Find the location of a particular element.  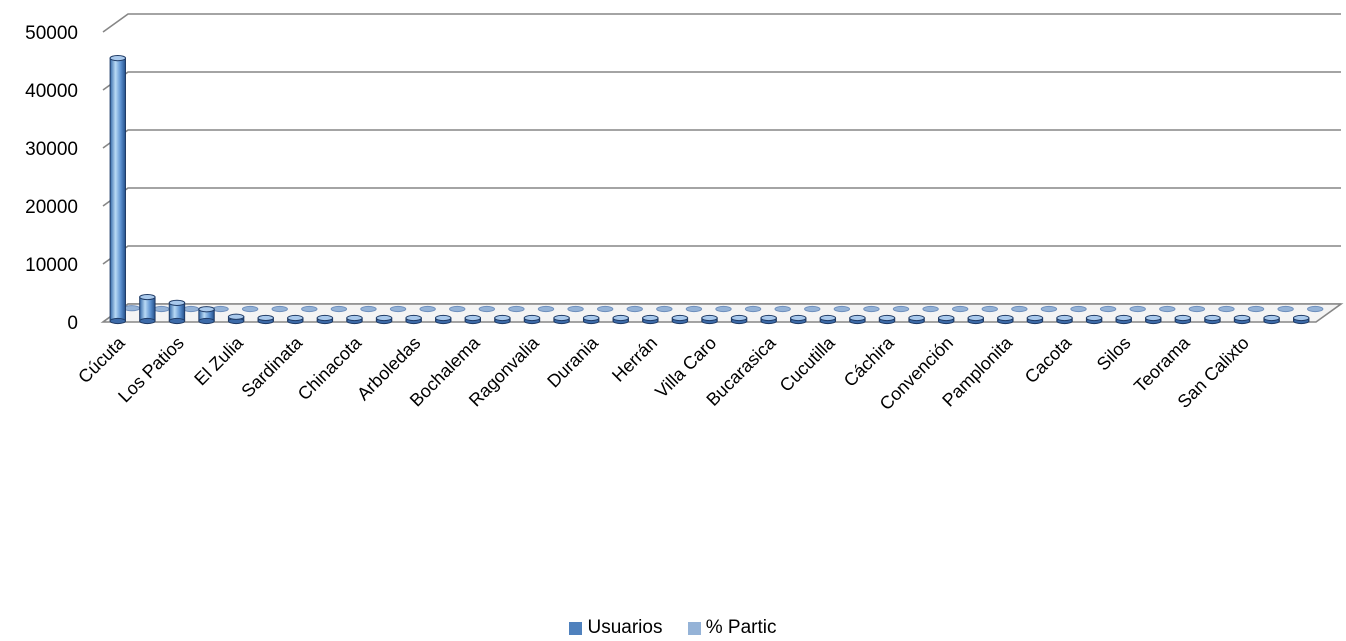

y-axis-tick-labels: 0 10000 20000 30000 40000 50000 is located at coordinates (51, 178).